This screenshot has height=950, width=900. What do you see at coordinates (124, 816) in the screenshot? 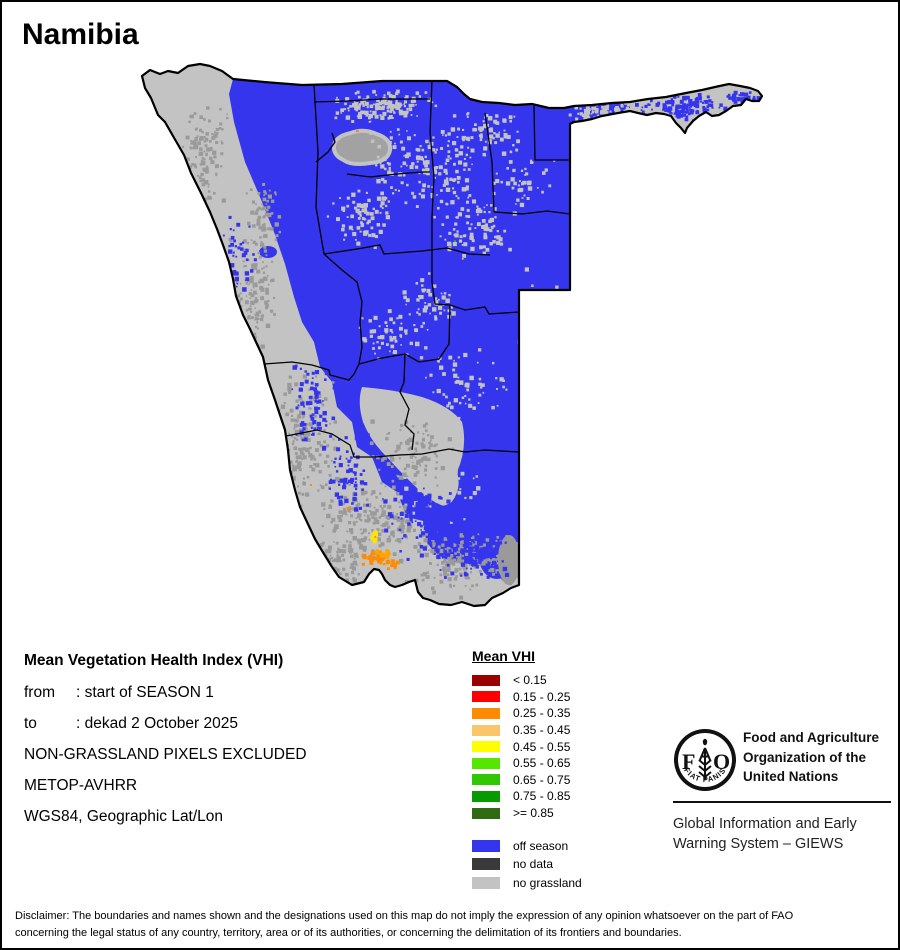
I see `info-line-projection: WGS84, Geographic Lat/Lon` at bounding box center [124, 816].